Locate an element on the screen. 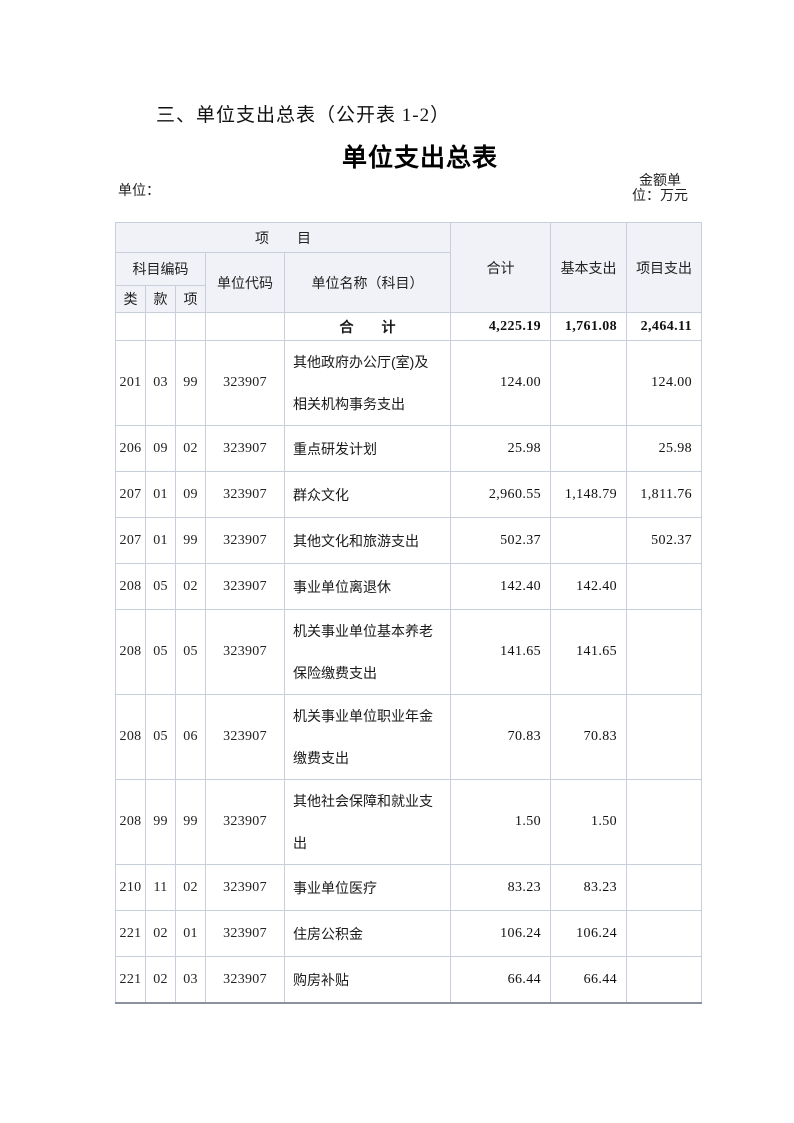 Image resolution: width=794 pixels, height=1123 pixels. cell-total: 502.37 is located at coordinates (501, 540).